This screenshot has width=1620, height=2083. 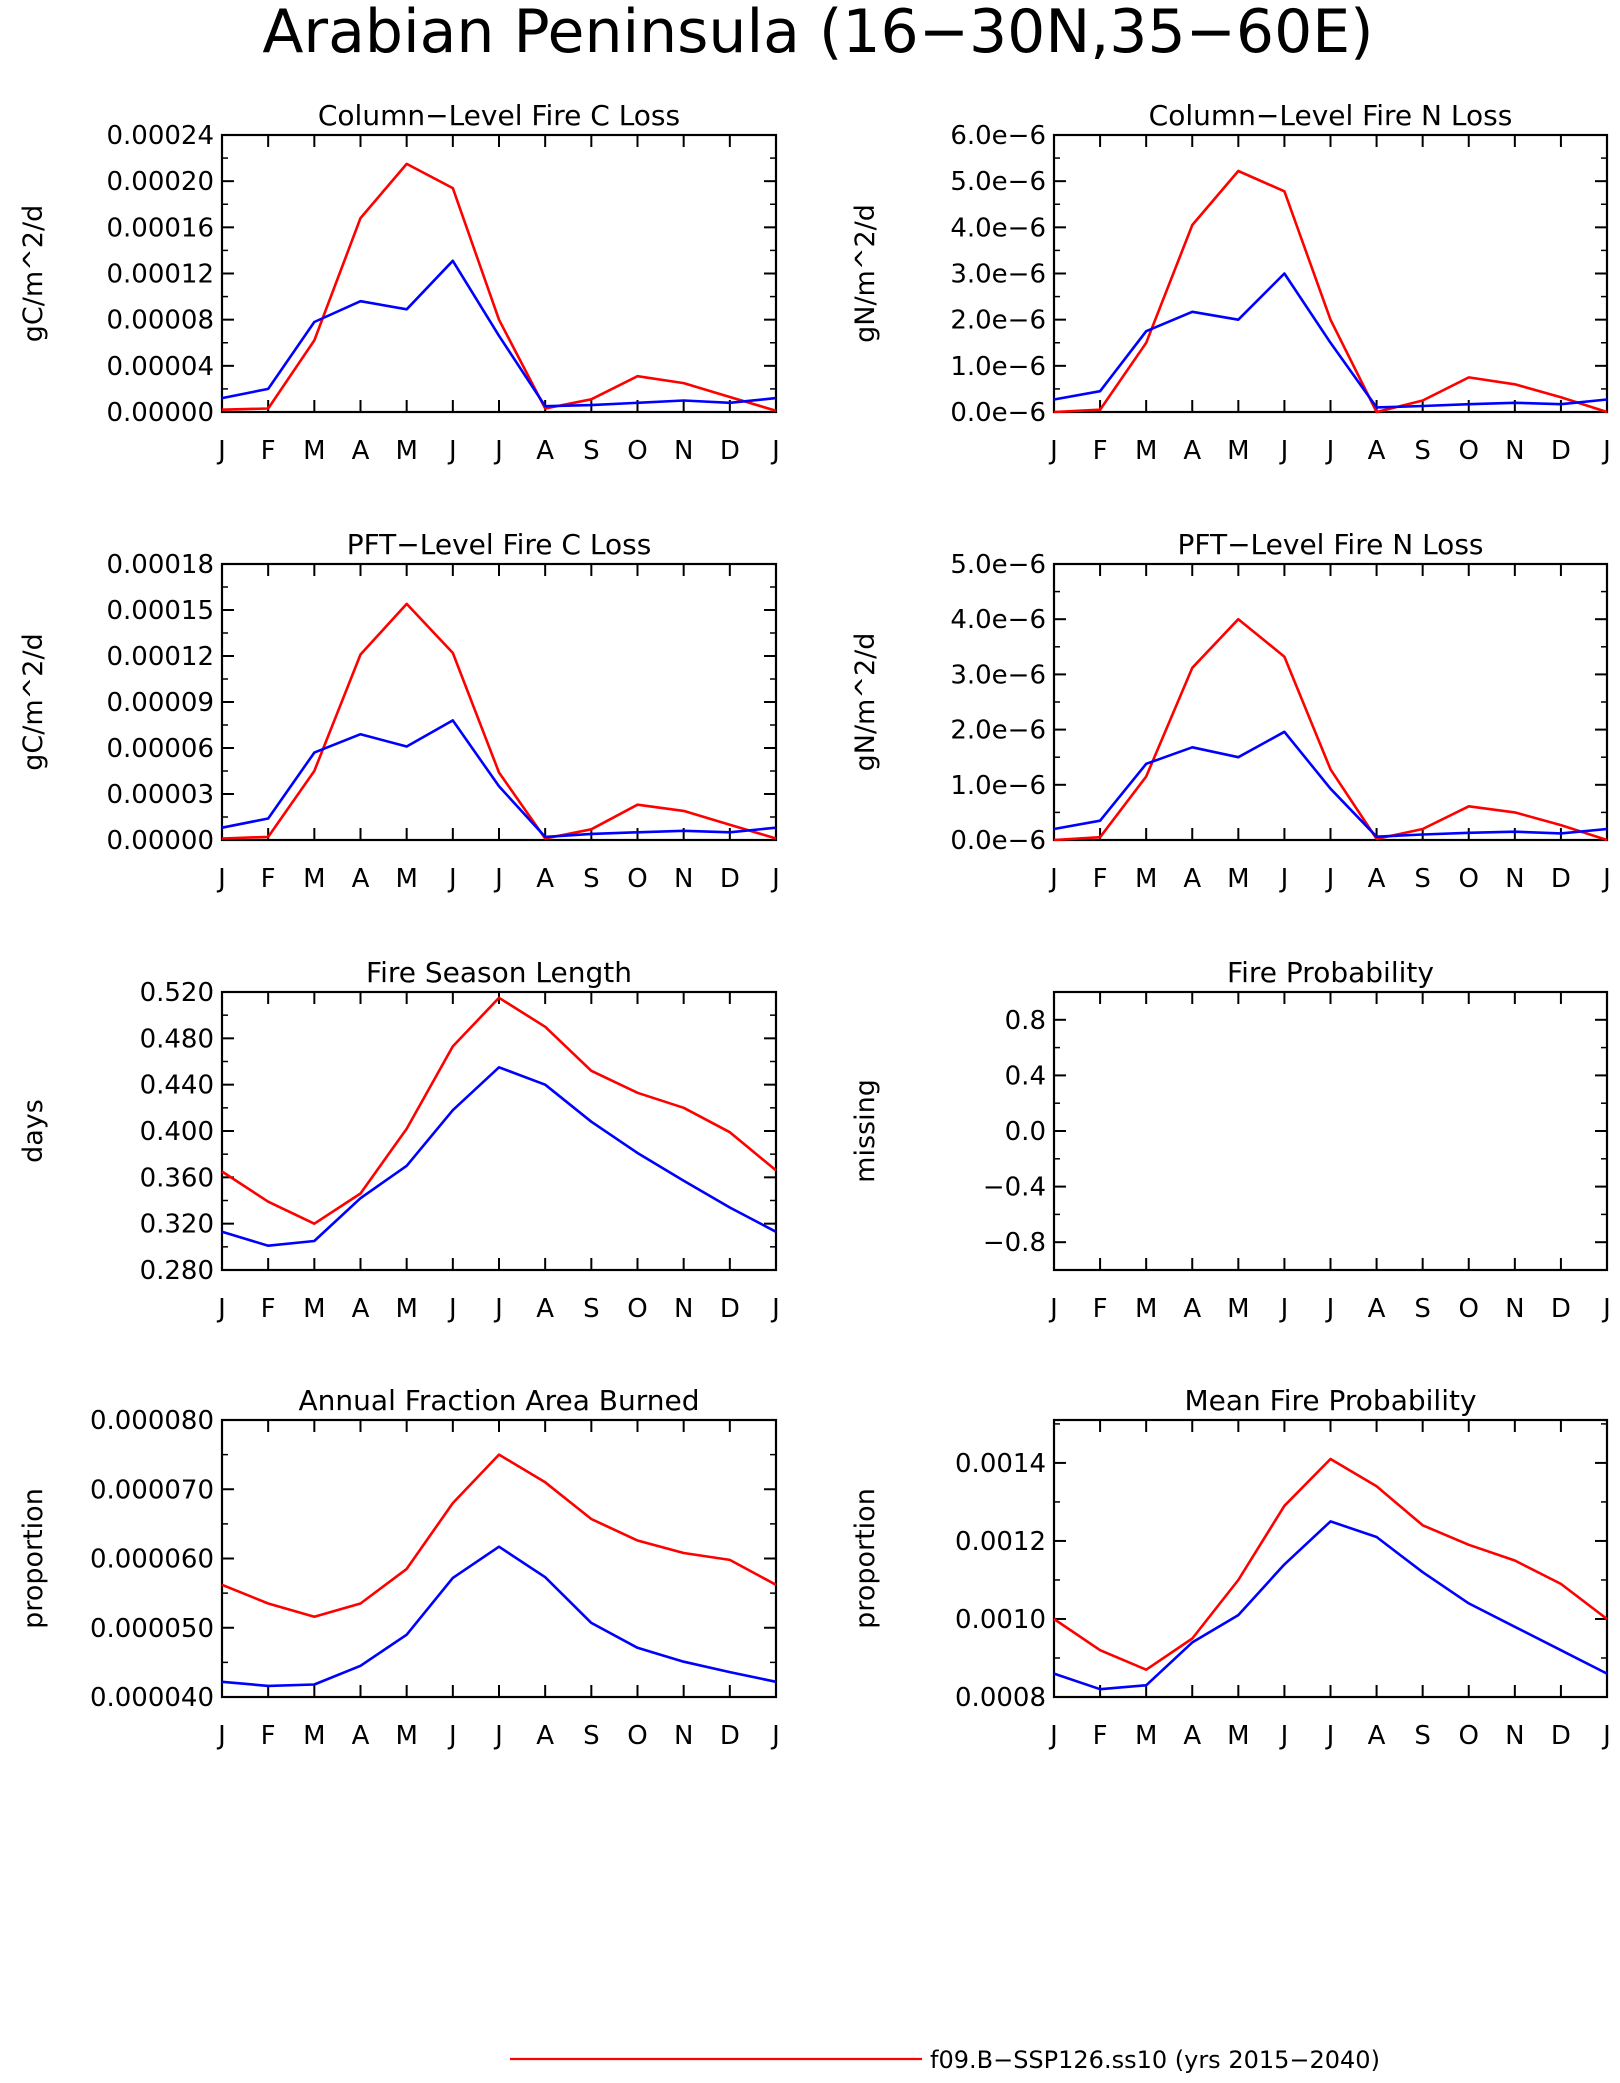 What do you see at coordinates (1330, 544) in the screenshot?
I see `panel-title: PFT−Level Fire N Loss` at bounding box center [1330, 544].